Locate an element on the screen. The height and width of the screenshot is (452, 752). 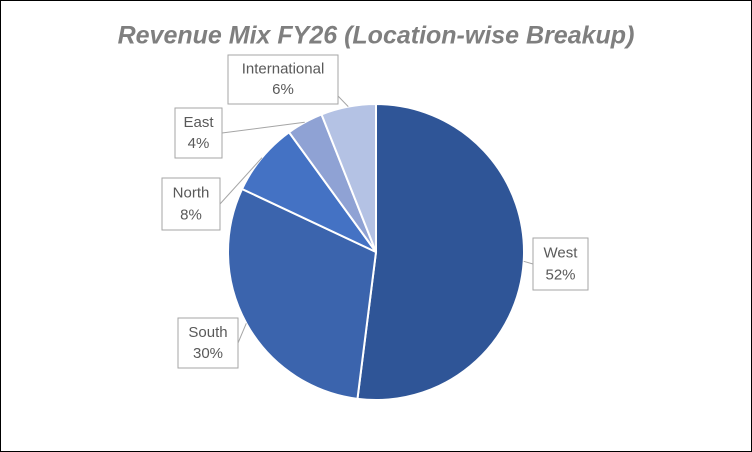
value-label: 52% is located at coordinates (560, 274).